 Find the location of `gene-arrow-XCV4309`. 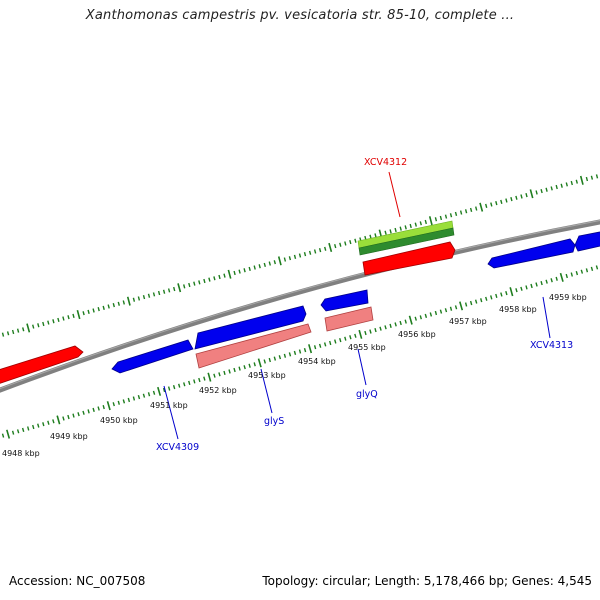

gene-arrow-XCV4309 is located at coordinates (152, 356).